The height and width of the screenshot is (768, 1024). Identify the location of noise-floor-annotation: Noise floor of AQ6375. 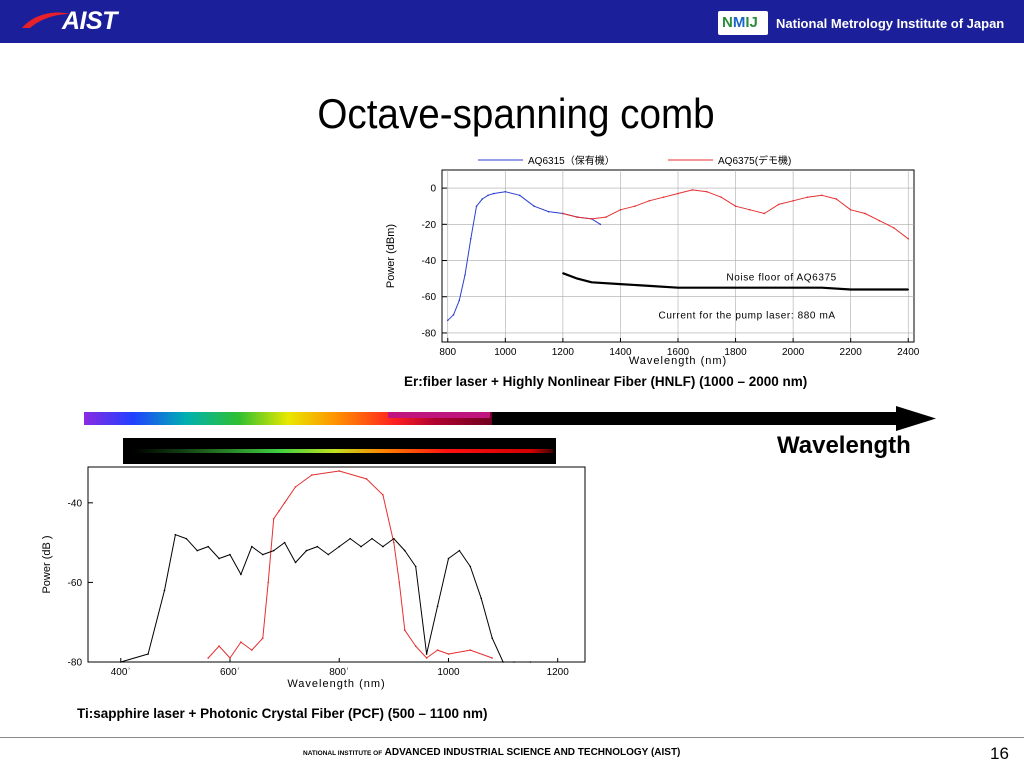
(781, 277).